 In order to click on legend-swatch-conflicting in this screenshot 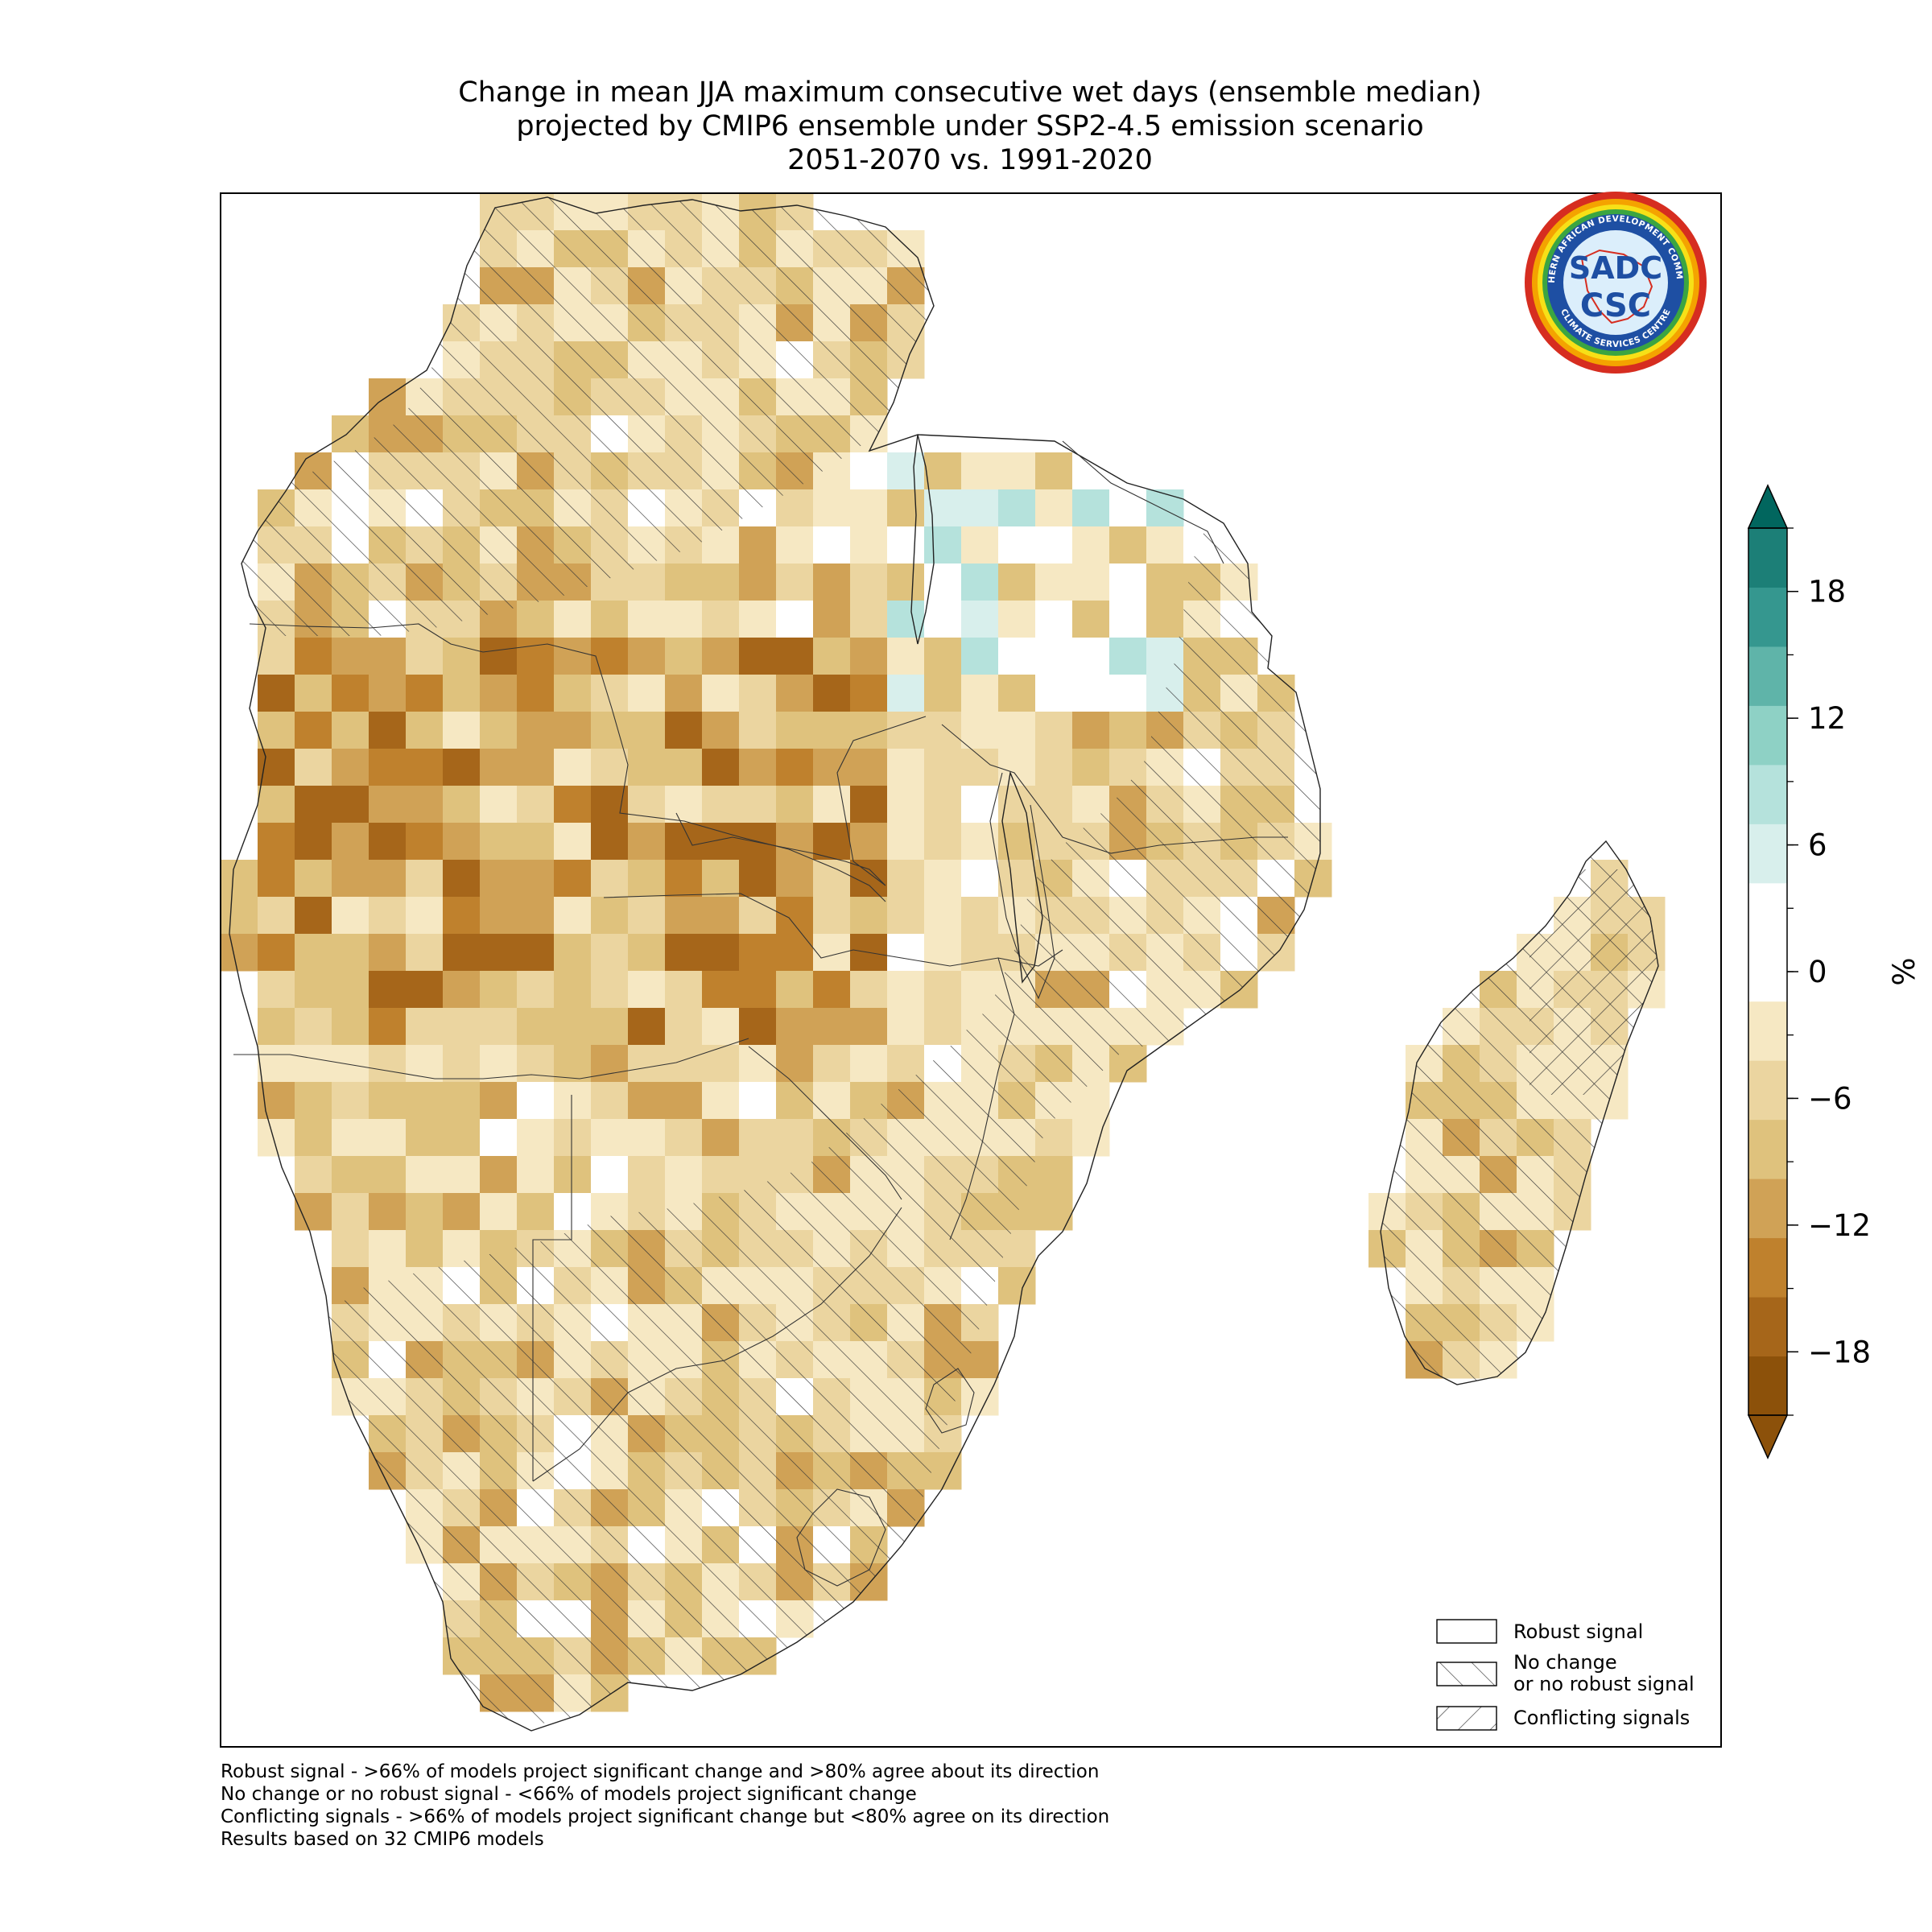, I will do `click(1466, 1718)`.